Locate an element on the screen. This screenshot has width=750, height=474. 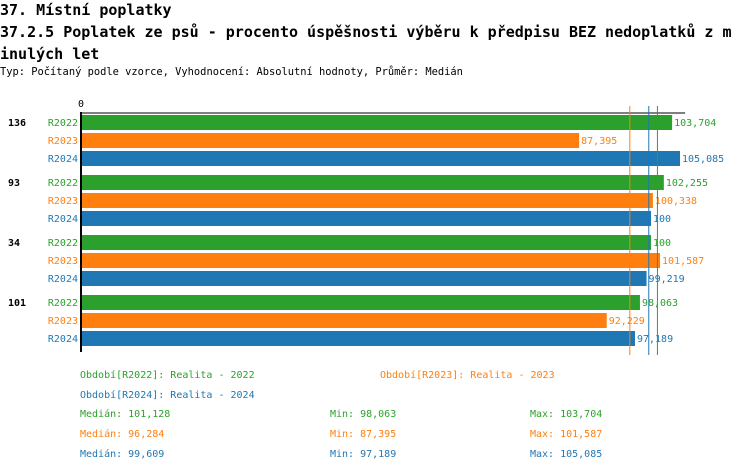
category-label: 101 is located at coordinates (17, 303).